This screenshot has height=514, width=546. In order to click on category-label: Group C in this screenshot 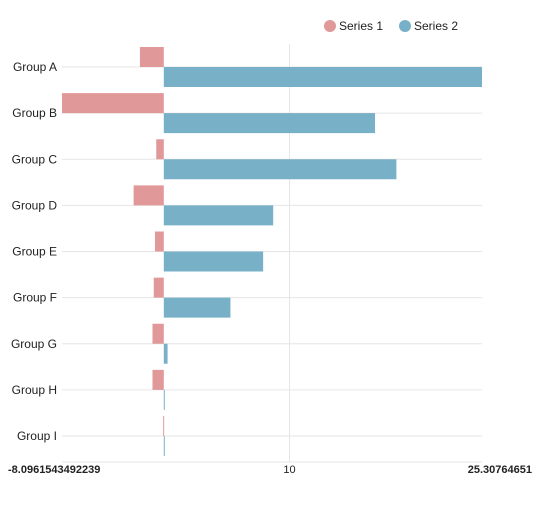, I will do `click(35, 159)`.